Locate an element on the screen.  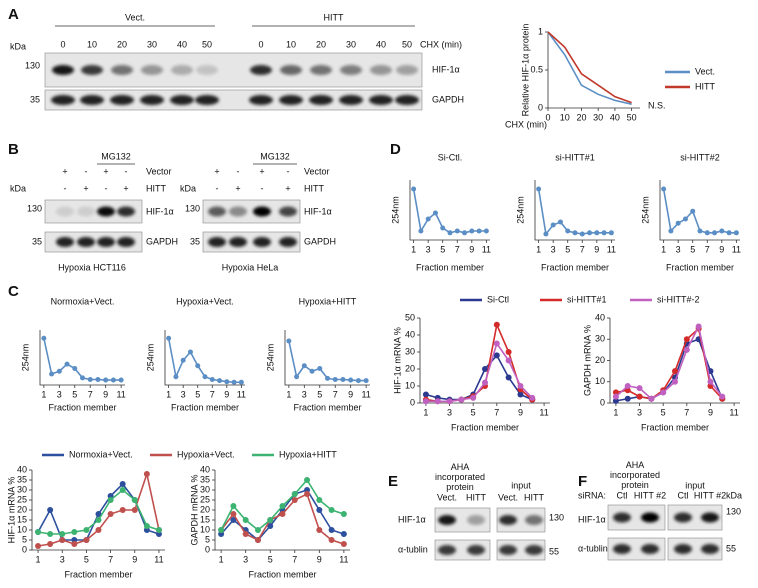
row-label: Vector is located at coordinates (317, 171).